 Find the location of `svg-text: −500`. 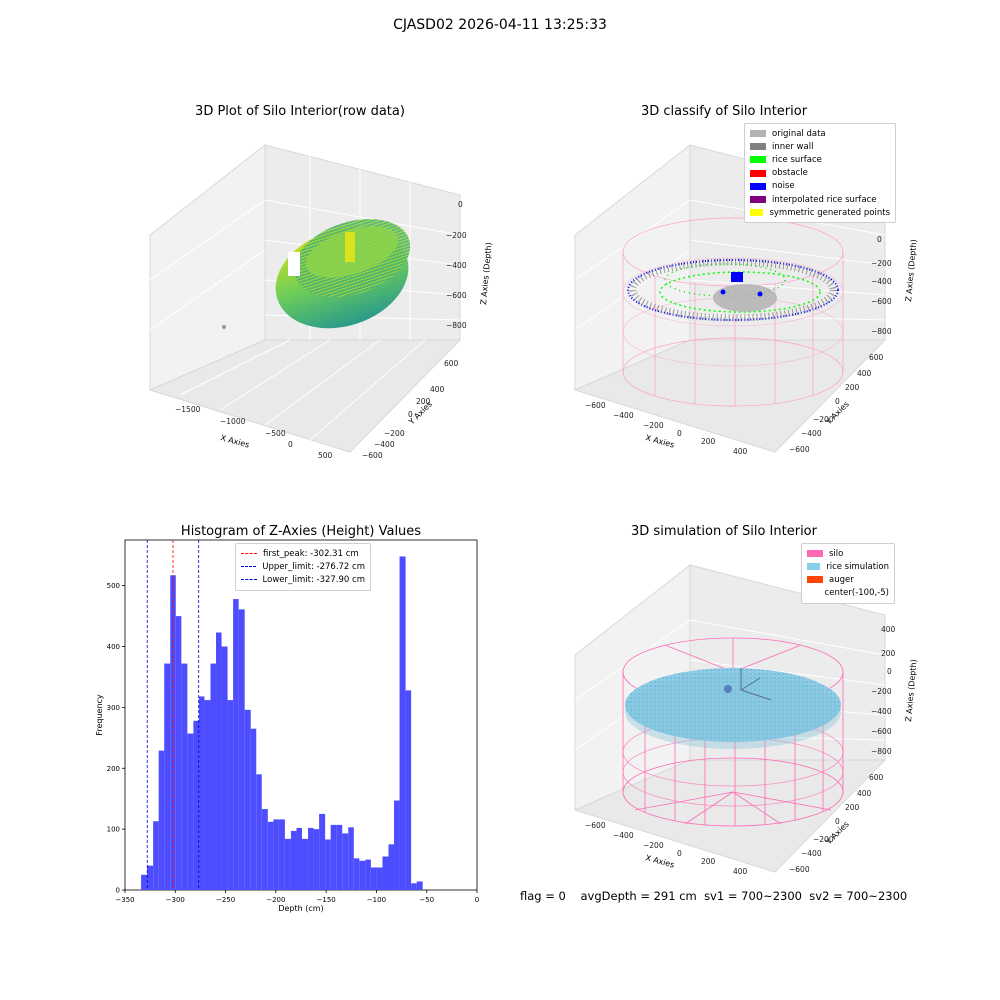

svg-text: −500 is located at coordinates (275, 433).